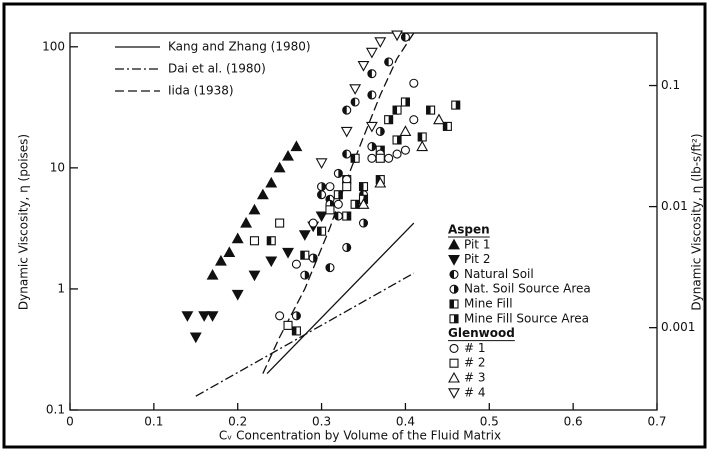 This screenshot has height=452, width=710. I want to click on y-tick-label: 1, so click(61, 288).